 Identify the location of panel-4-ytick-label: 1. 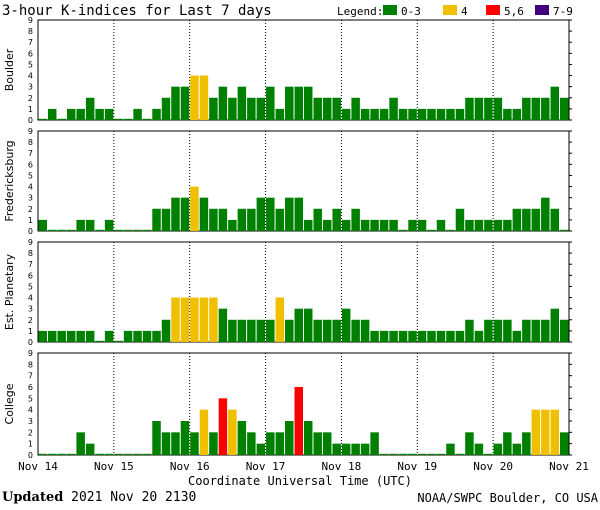
(30, 444).